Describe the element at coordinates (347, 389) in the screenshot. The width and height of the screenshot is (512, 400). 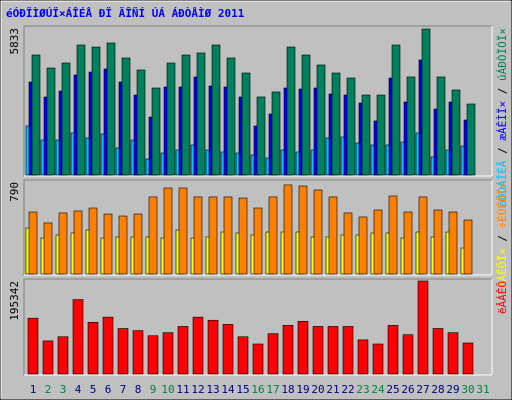
I see `x-tick-label: 22` at that location.